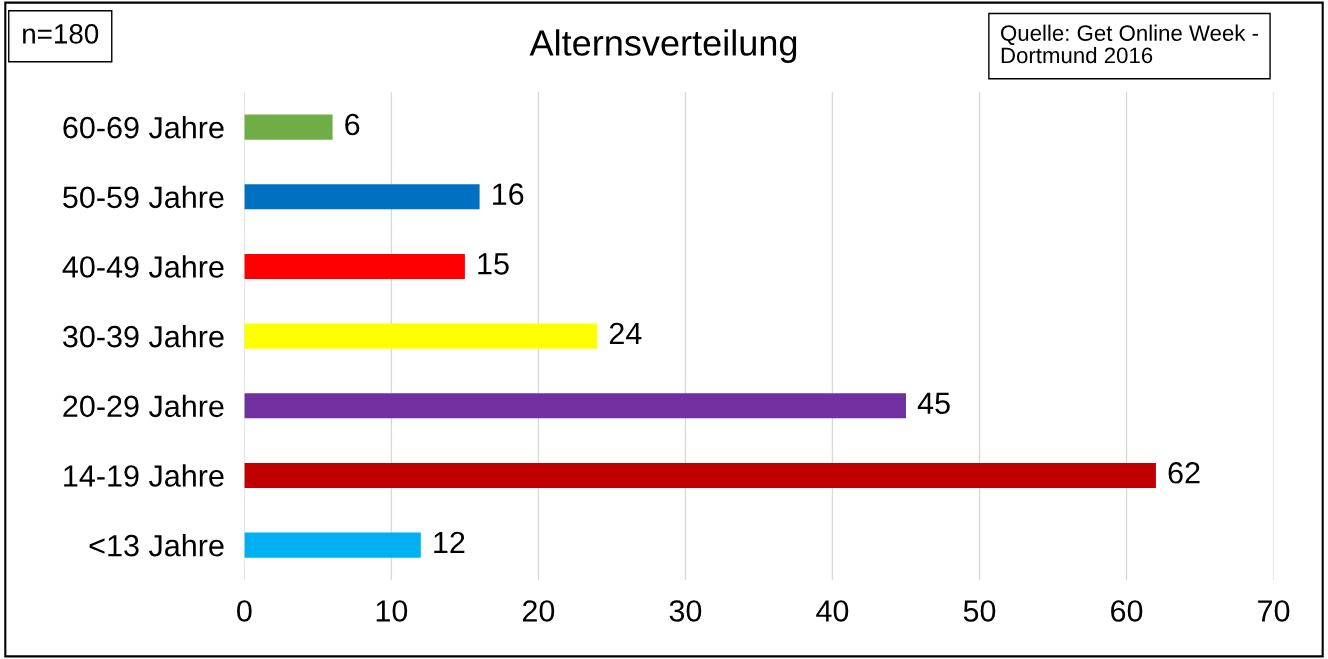  I want to click on x-tick-label: 60, so click(1127, 611).